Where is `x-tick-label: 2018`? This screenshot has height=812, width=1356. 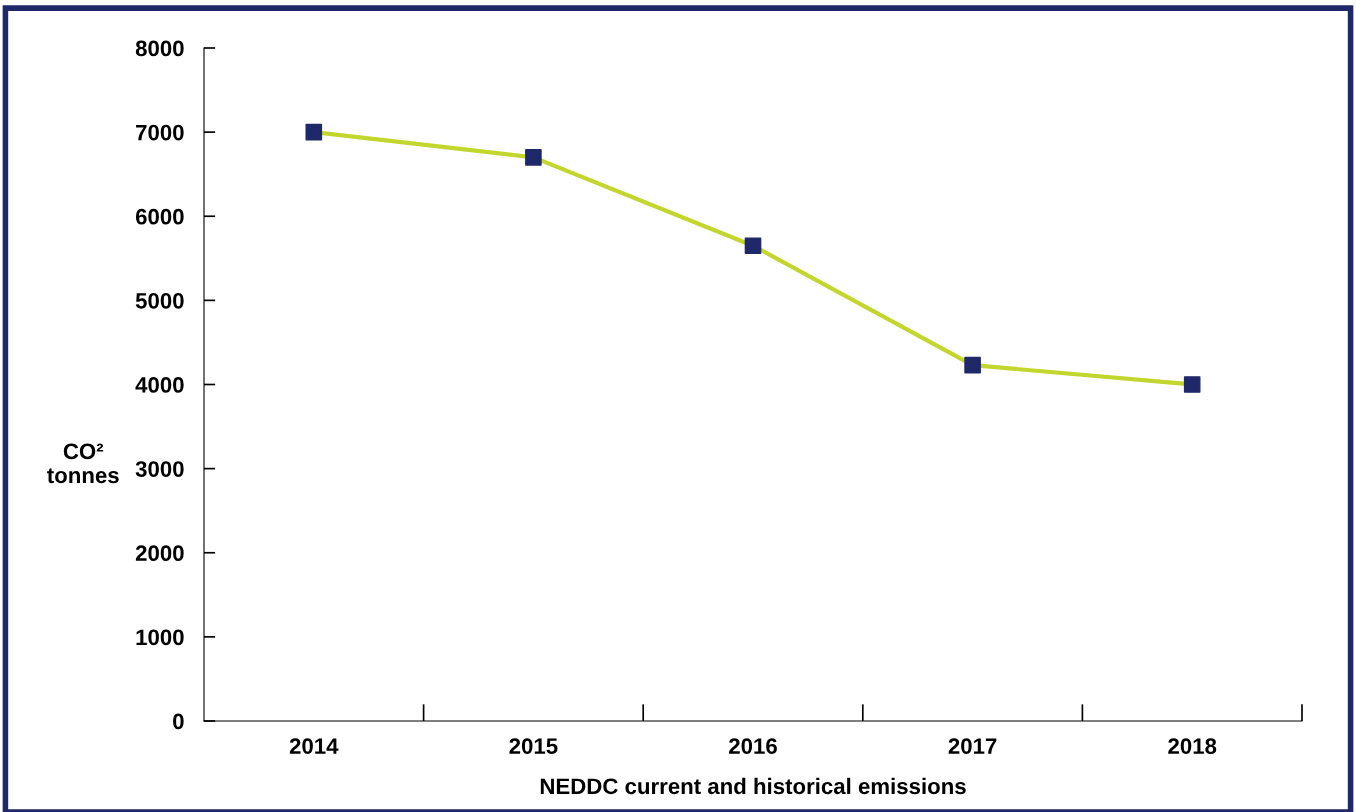 x-tick-label: 2018 is located at coordinates (1192, 746).